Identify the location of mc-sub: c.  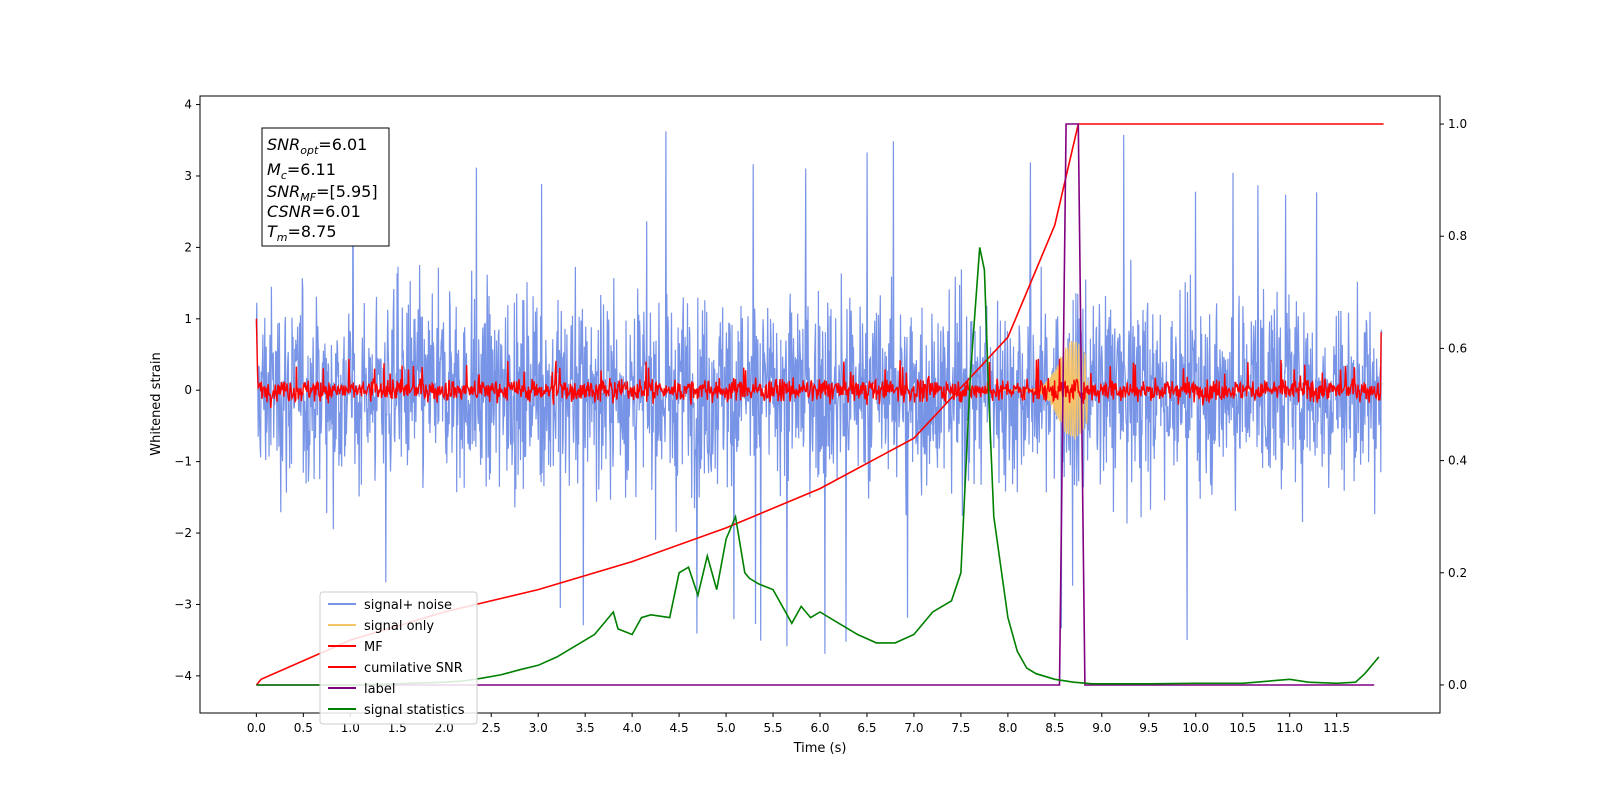
(284, 175).